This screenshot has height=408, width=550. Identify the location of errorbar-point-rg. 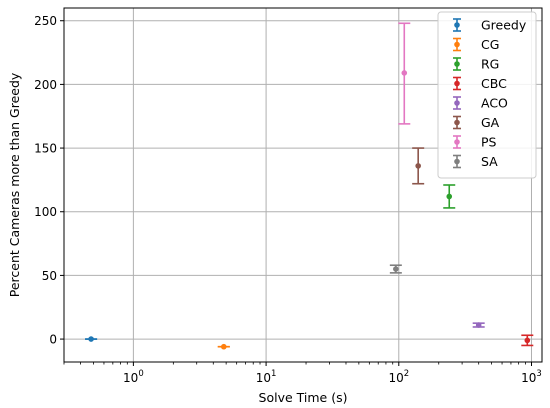
(449, 196).